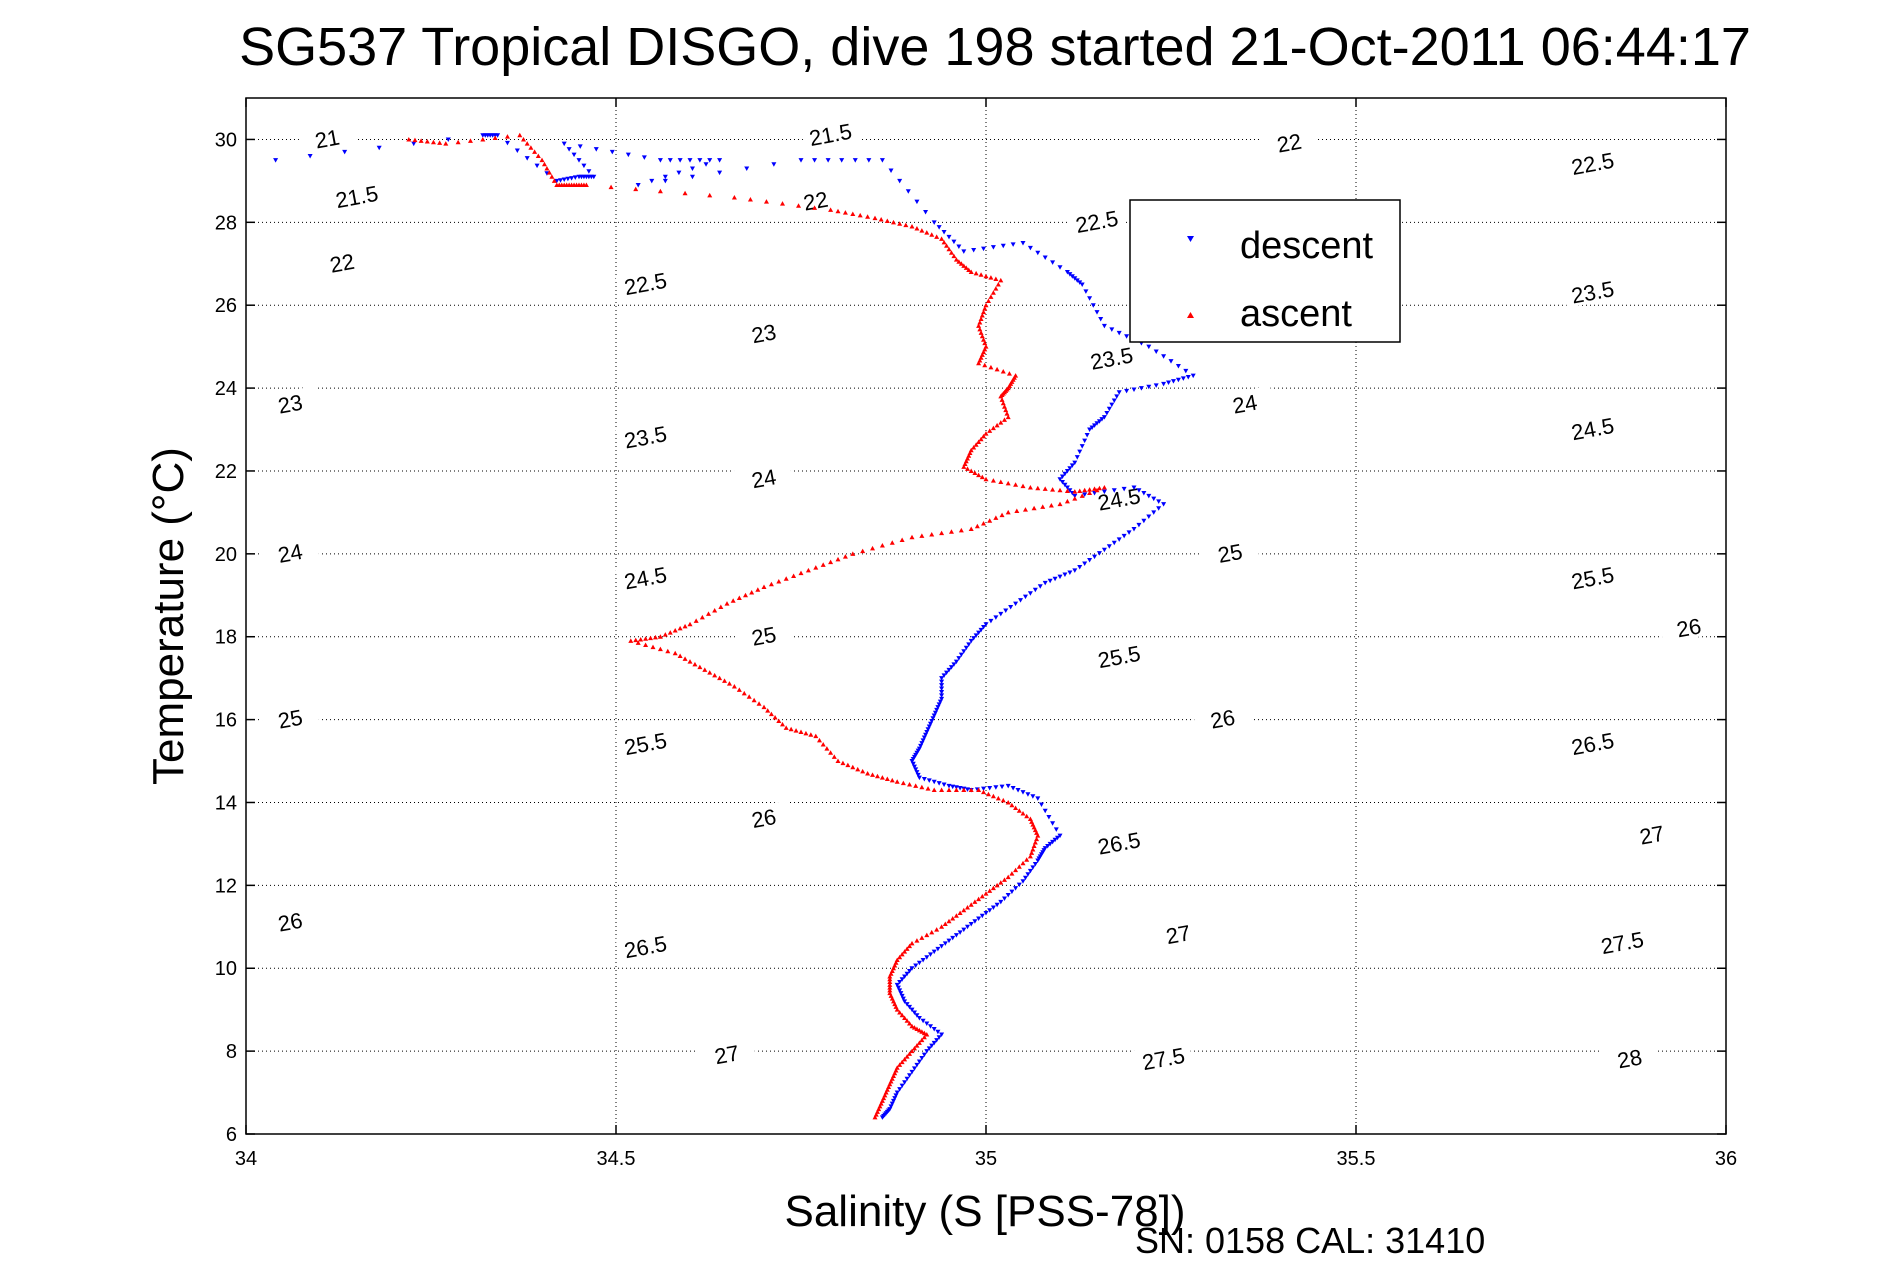 The width and height of the screenshot is (1891, 1262). I want to click on contour-label: 26.5, so click(645, 947).